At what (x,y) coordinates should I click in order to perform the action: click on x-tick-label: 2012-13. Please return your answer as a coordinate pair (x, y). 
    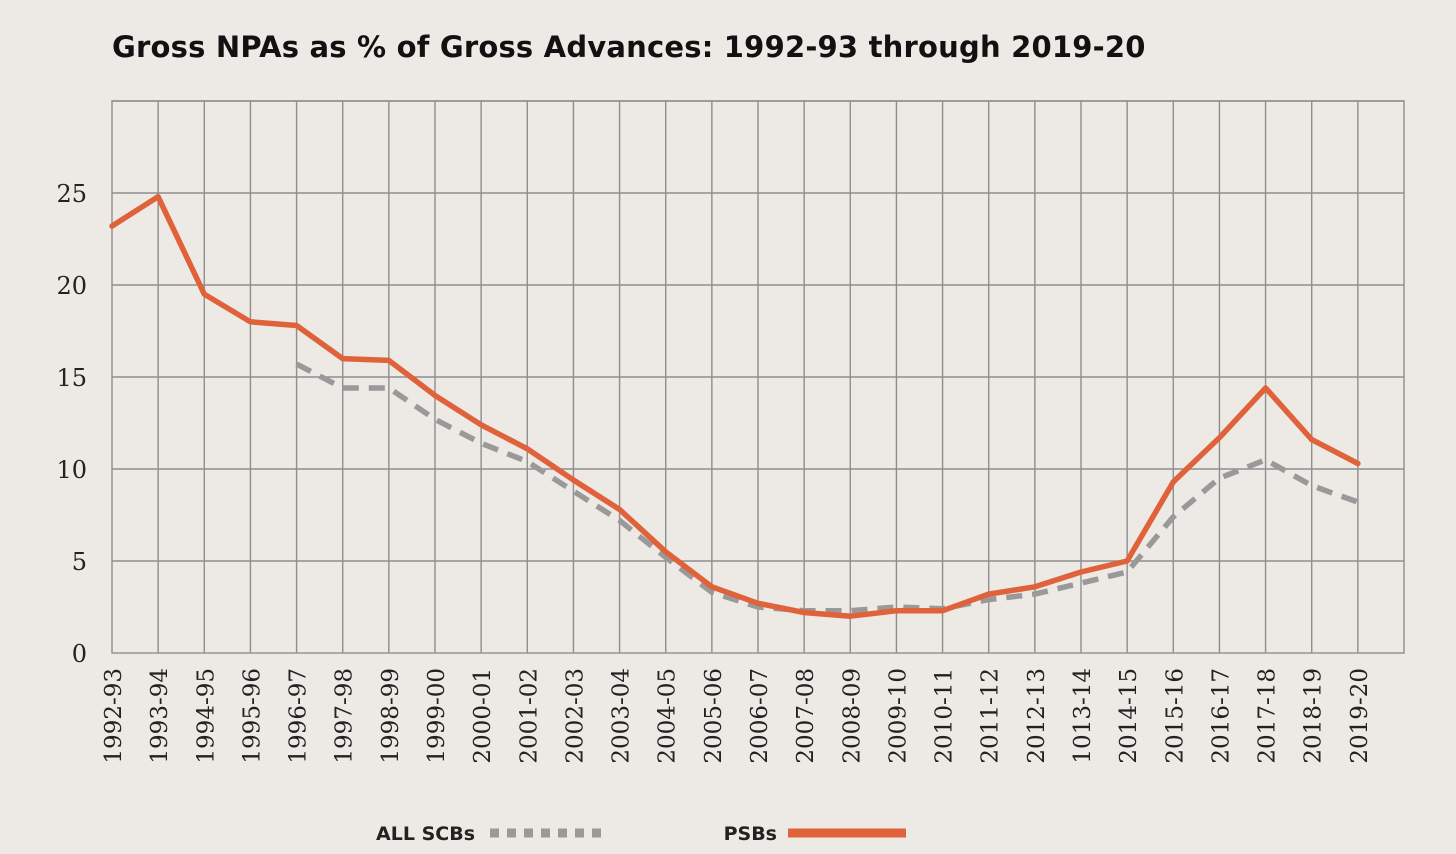
    Looking at the image, I should click on (1037, 716).